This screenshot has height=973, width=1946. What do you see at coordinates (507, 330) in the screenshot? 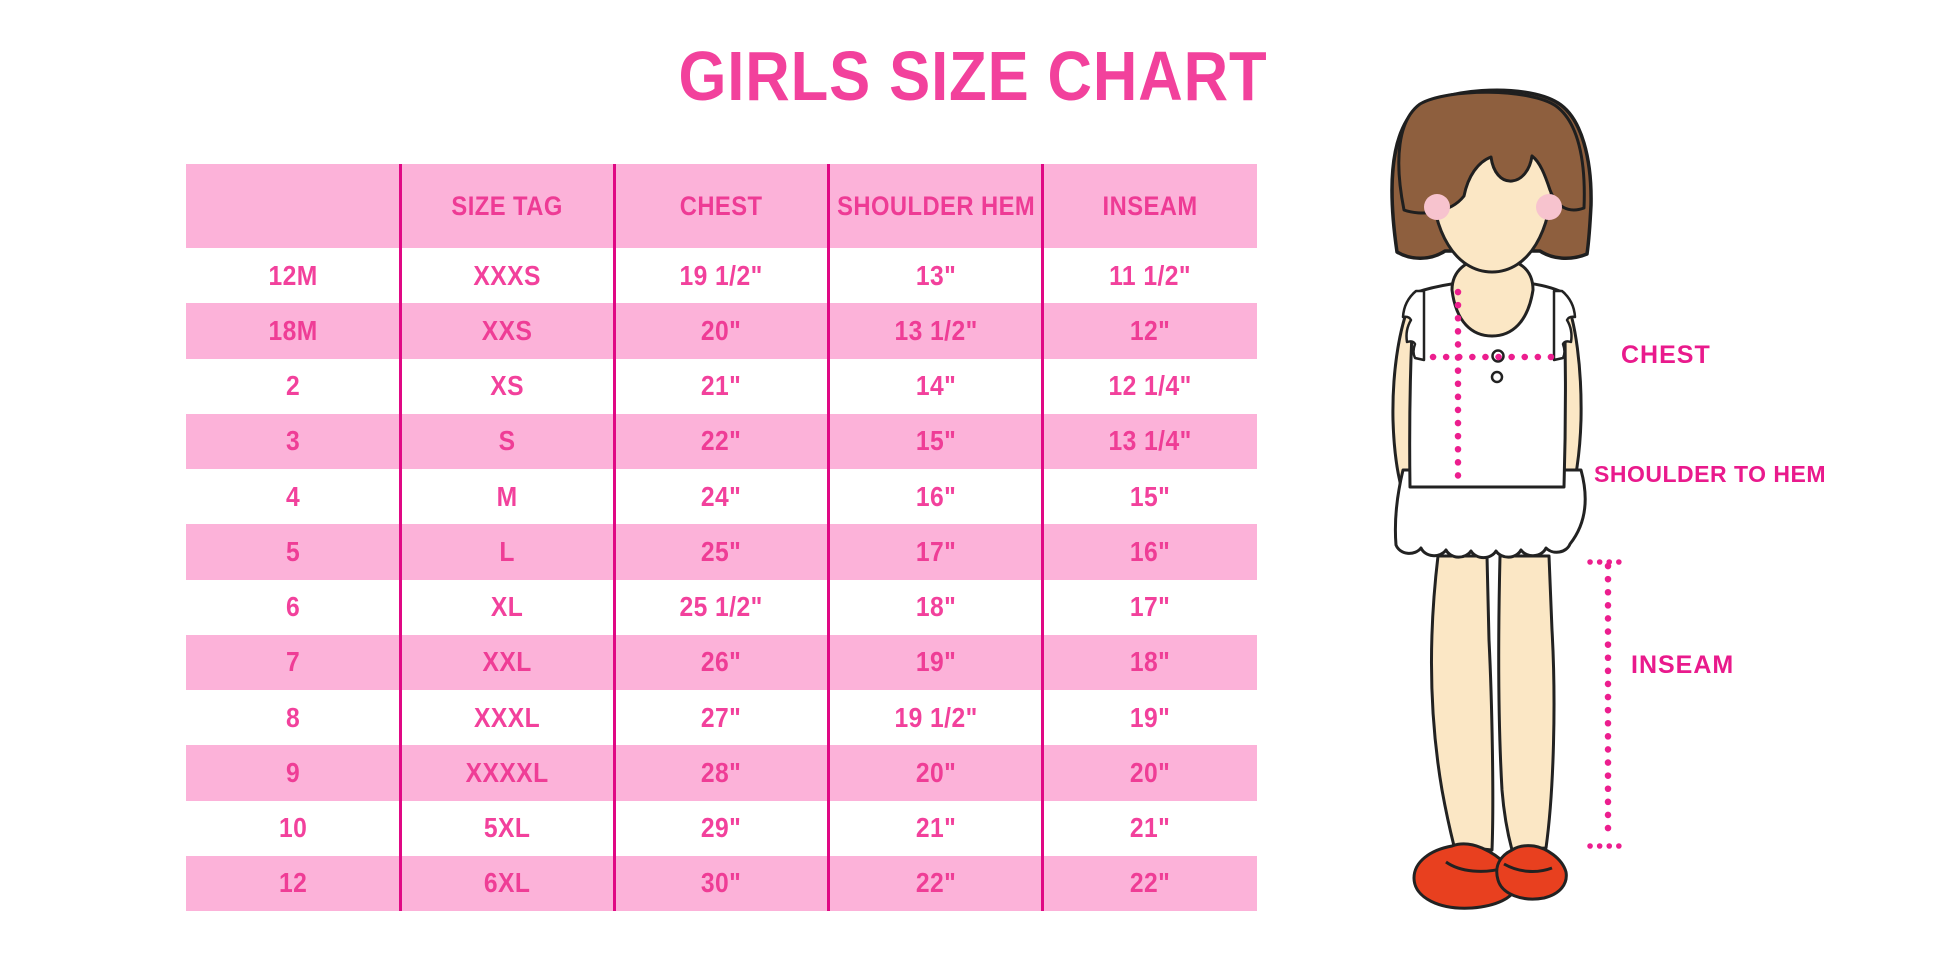
I see `table-cell: XXS` at bounding box center [507, 330].